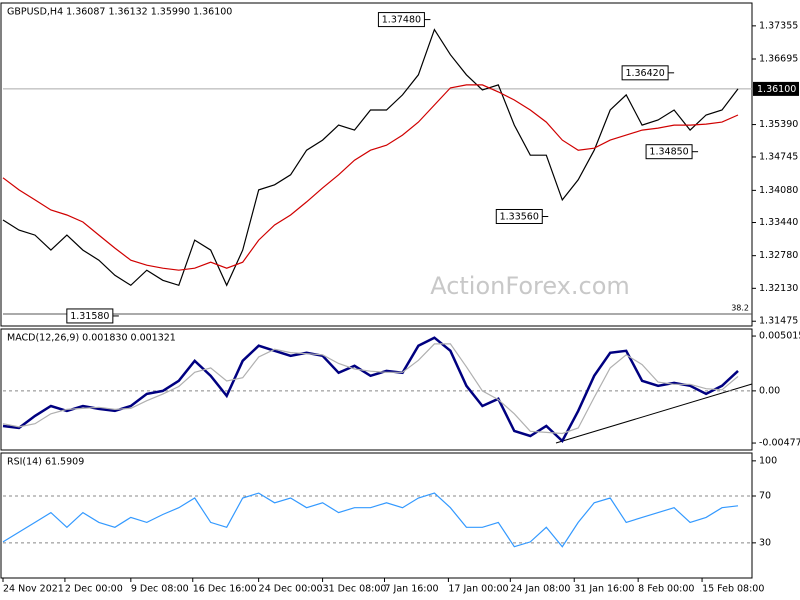  I want to click on x-tick-label: 31 Jan 16:00, so click(604, 589).